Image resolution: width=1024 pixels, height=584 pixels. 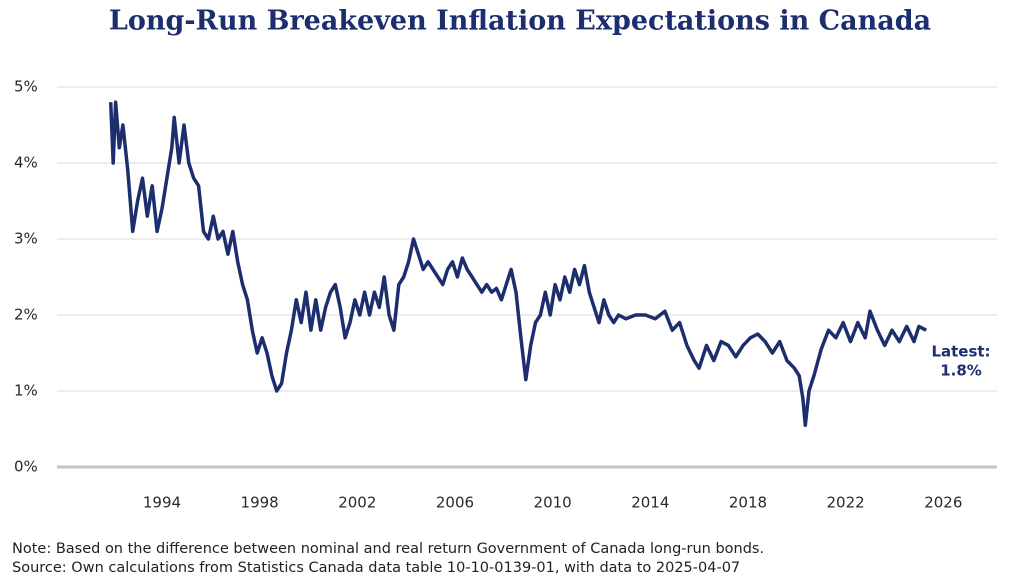 I want to click on x-tick-label: 2022, so click(x=846, y=503).